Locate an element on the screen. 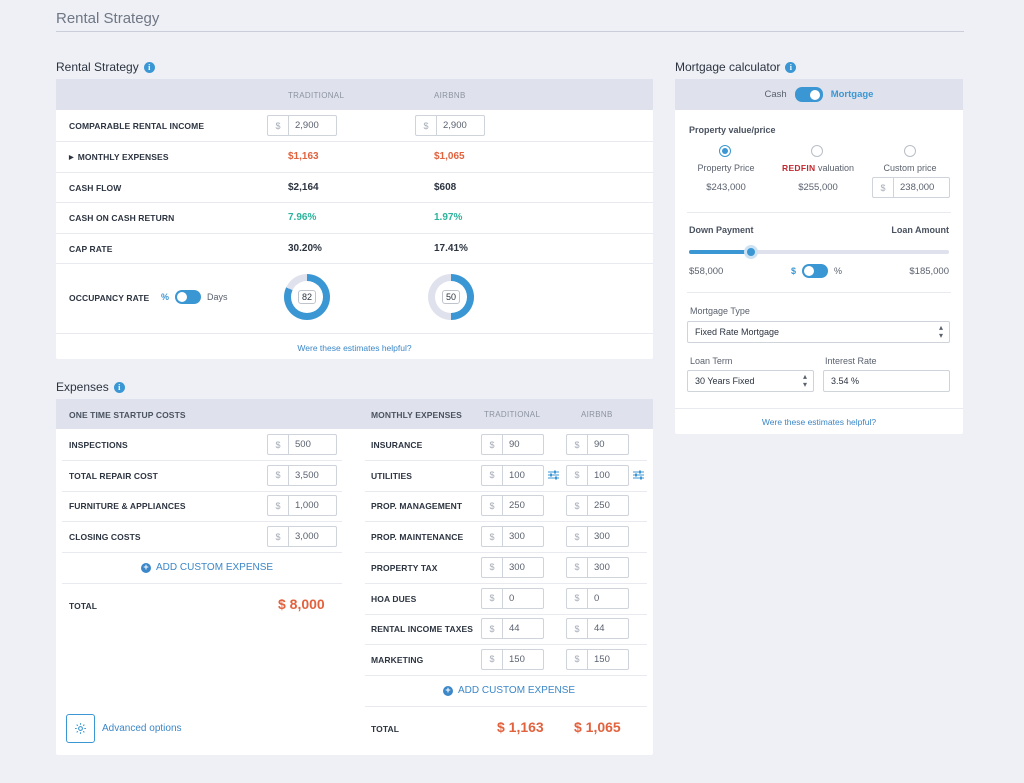 The image size is (1024, 783). toggle-cash-label: Cash is located at coordinates (775, 94).